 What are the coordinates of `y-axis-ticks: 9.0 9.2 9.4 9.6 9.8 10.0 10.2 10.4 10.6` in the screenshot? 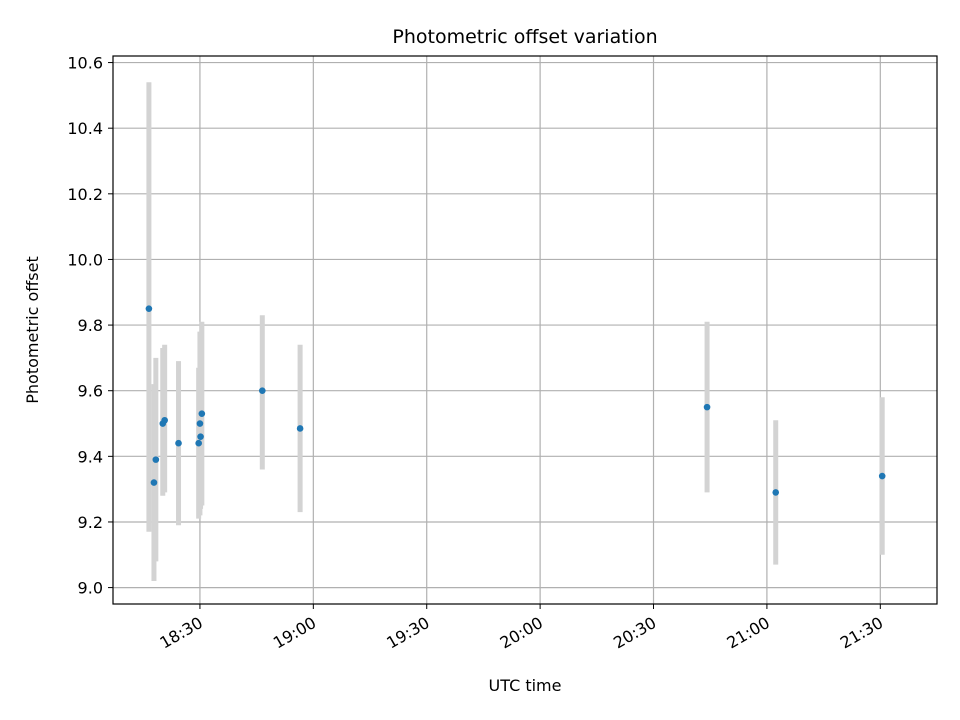 It's located at (90, 326).